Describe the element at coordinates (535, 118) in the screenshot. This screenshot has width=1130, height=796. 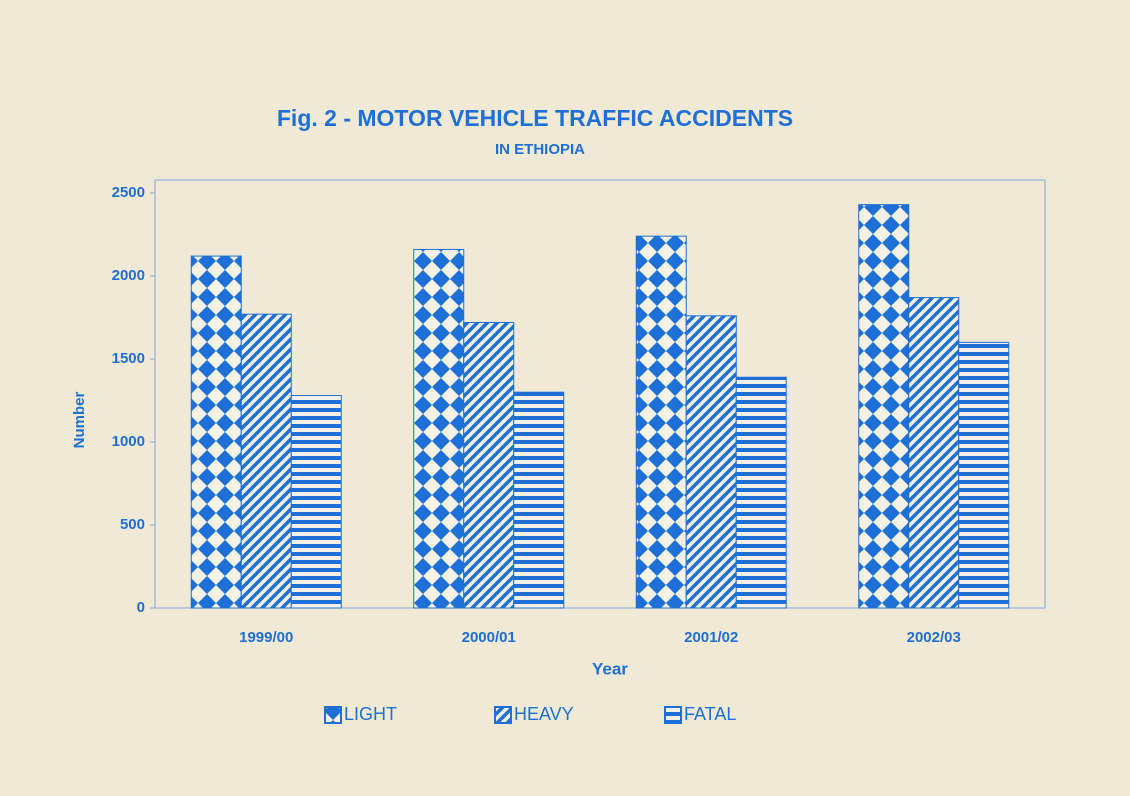
I see `chart-title: Fig. 2 - MOTOR VEHICLE TRAFFIC ACCIDENTS` at that location.